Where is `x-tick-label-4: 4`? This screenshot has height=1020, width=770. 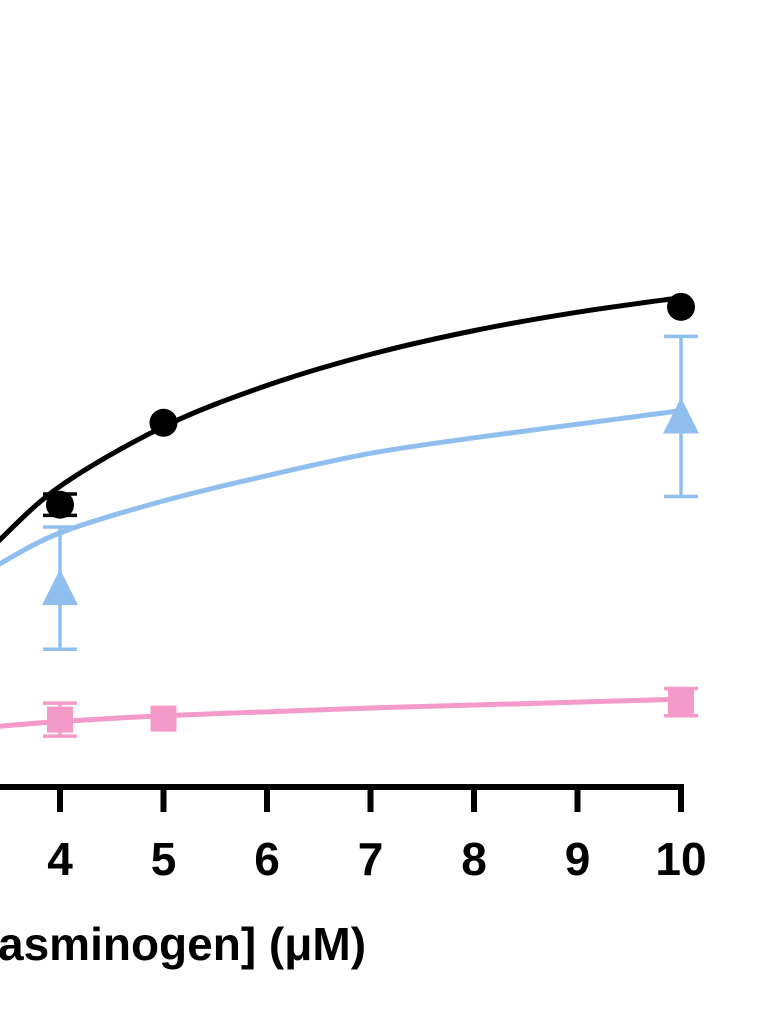 x-tick-label-4: 4 is located at coordinates (60, 859).